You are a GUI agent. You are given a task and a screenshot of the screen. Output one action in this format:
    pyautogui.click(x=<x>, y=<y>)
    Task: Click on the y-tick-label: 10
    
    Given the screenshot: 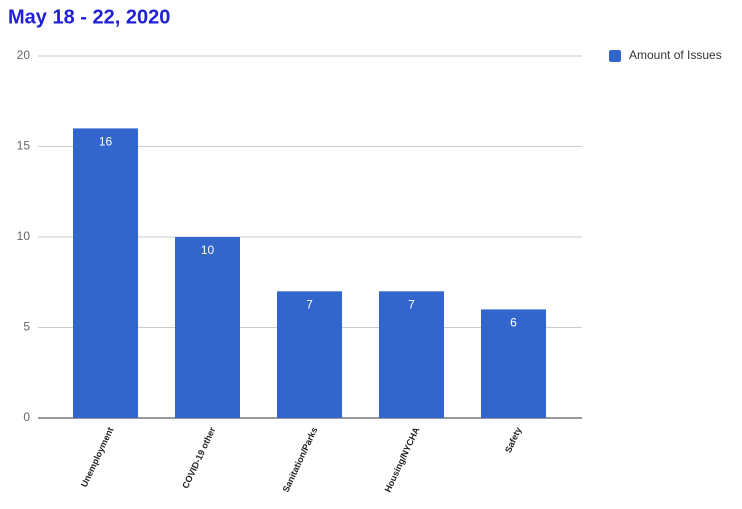 What is the action you would take?
    pyautogui.click(x=24, y=236)
    